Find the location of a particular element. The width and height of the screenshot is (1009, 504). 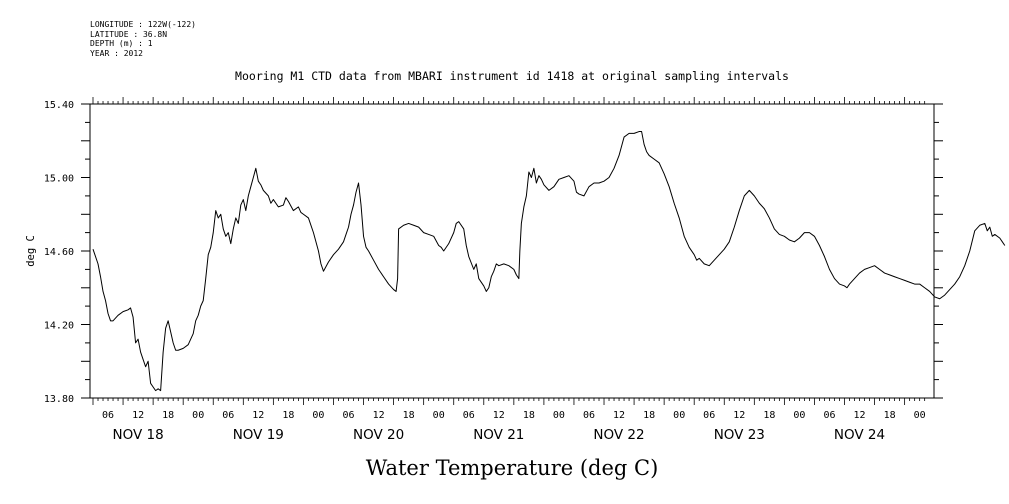

longitude-label: LONGITUDE : 122W(-122) is located at coordinates (143, 24).